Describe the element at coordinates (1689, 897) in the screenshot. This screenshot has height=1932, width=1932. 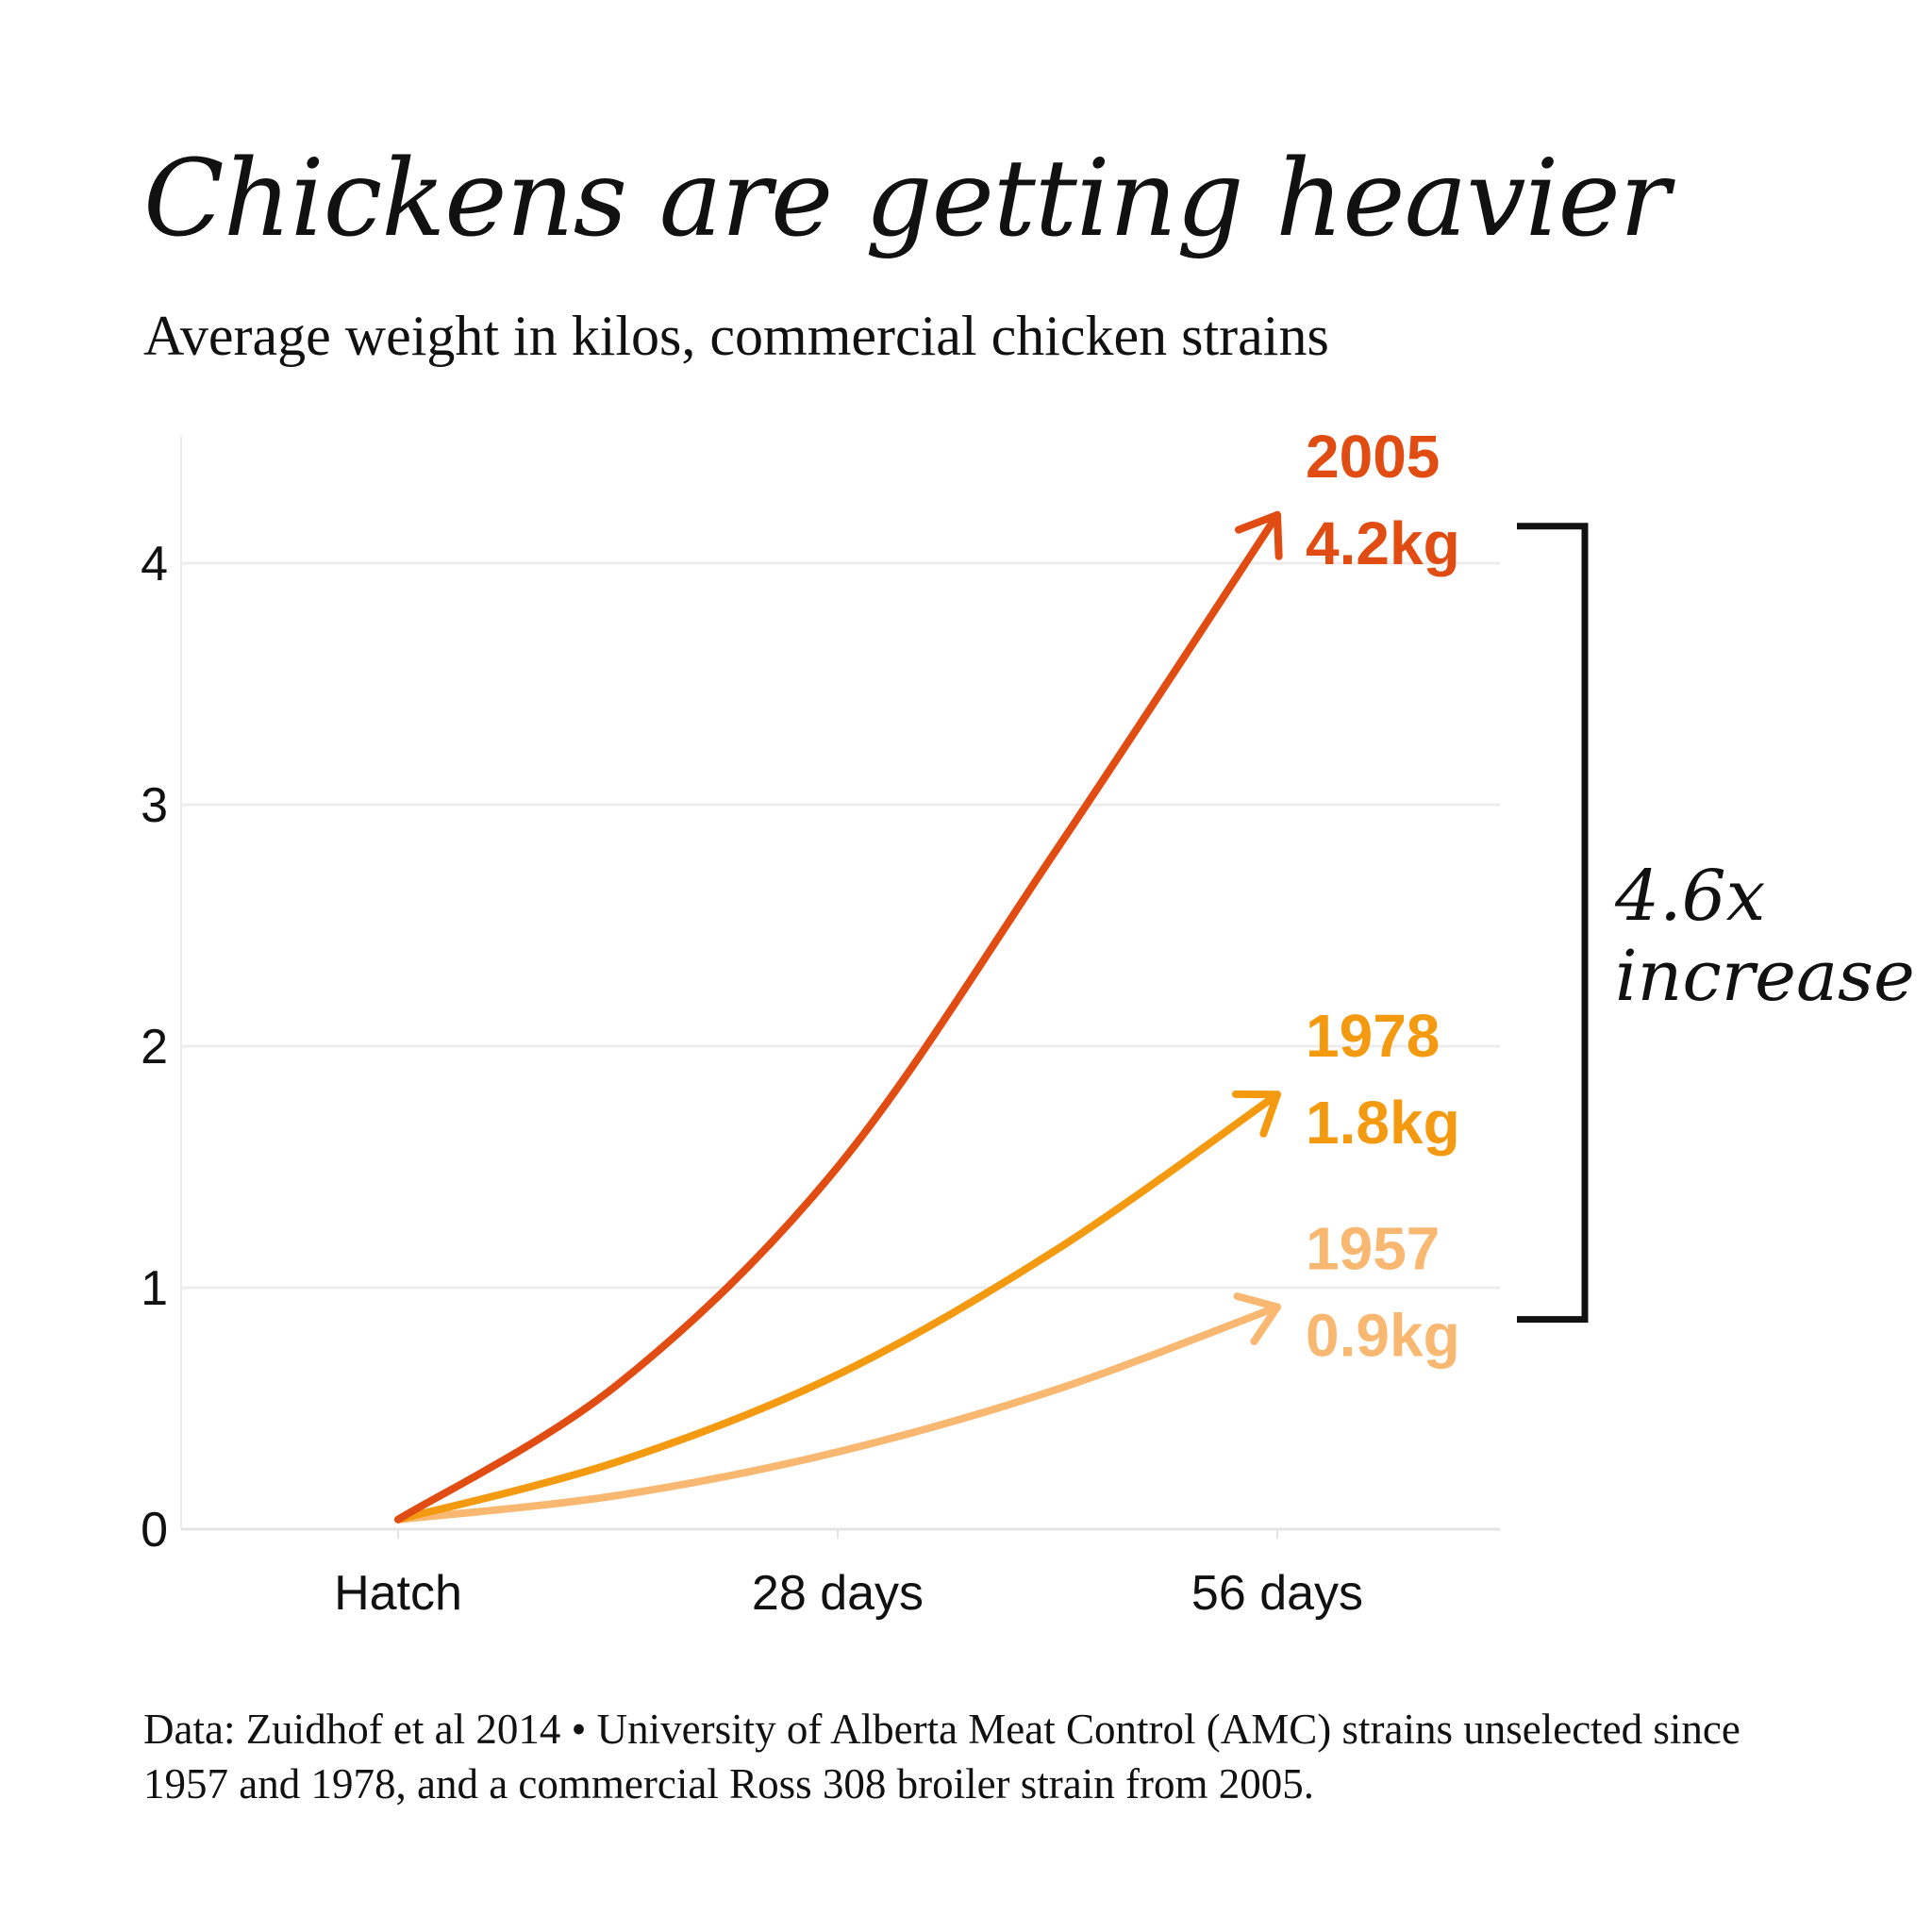
I see `increase-factor-label: 4.6x` at that location.